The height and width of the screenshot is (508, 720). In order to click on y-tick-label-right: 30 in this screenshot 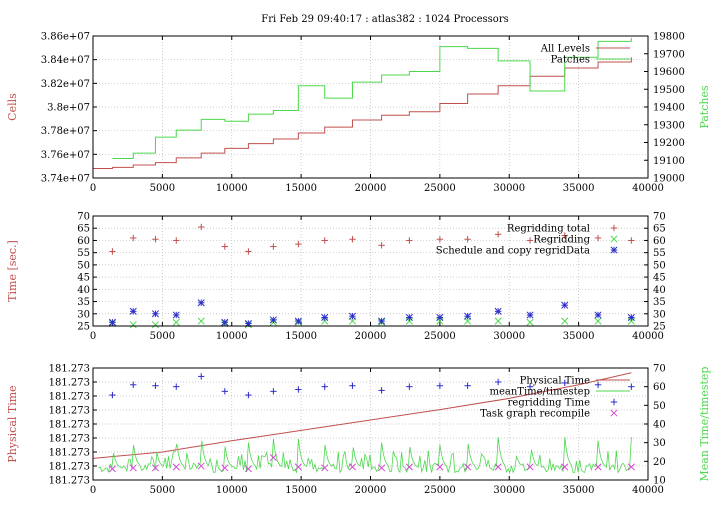, I will do `click(659, 314)`.